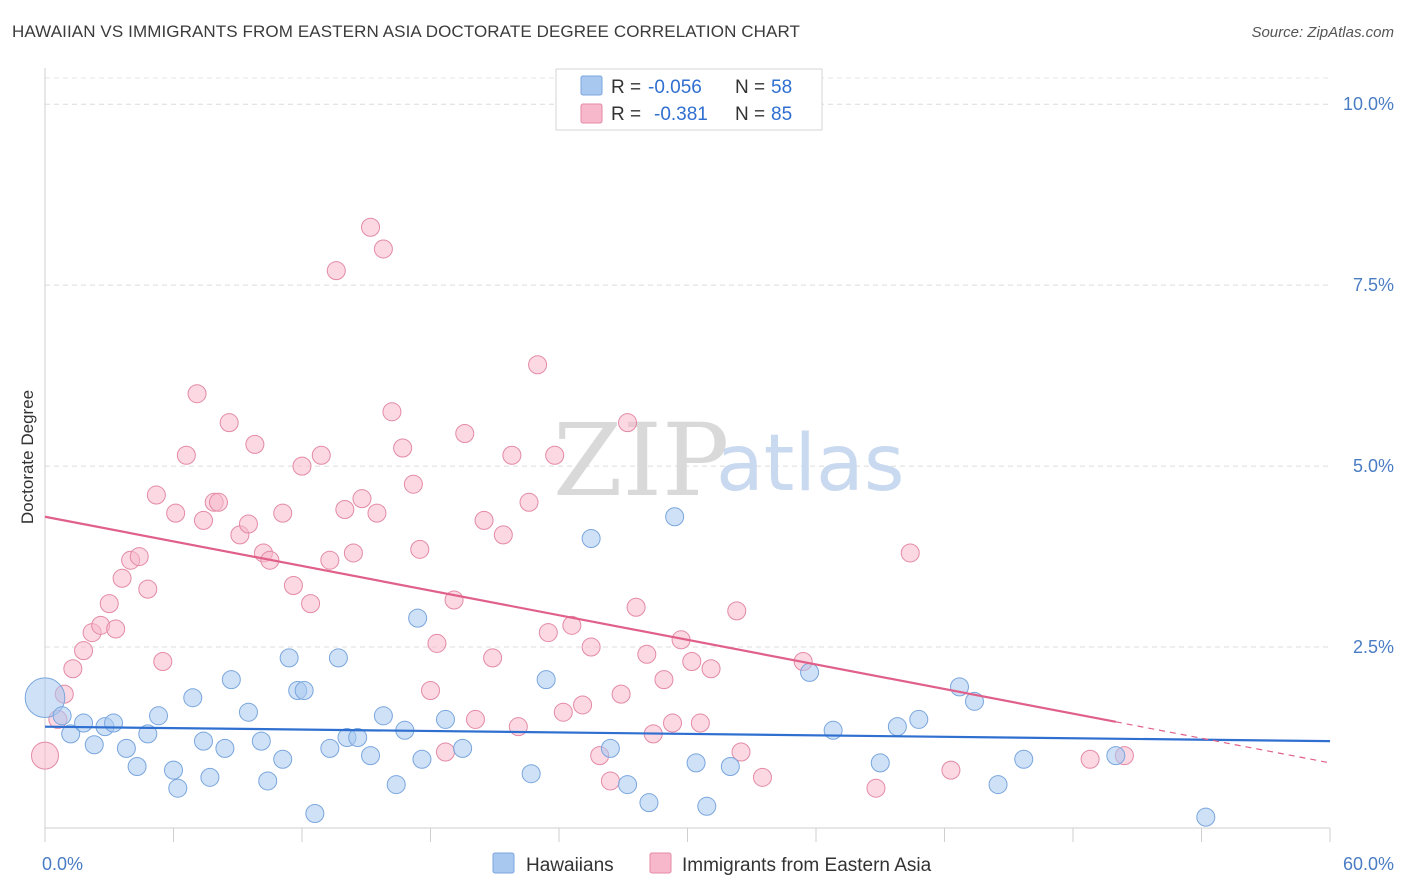 The image size is (1406, 892). Describe the element at coordinates (681, 114) in the screenshot. I see `legend-r-value-eastern-asia: -0.381` at that location.